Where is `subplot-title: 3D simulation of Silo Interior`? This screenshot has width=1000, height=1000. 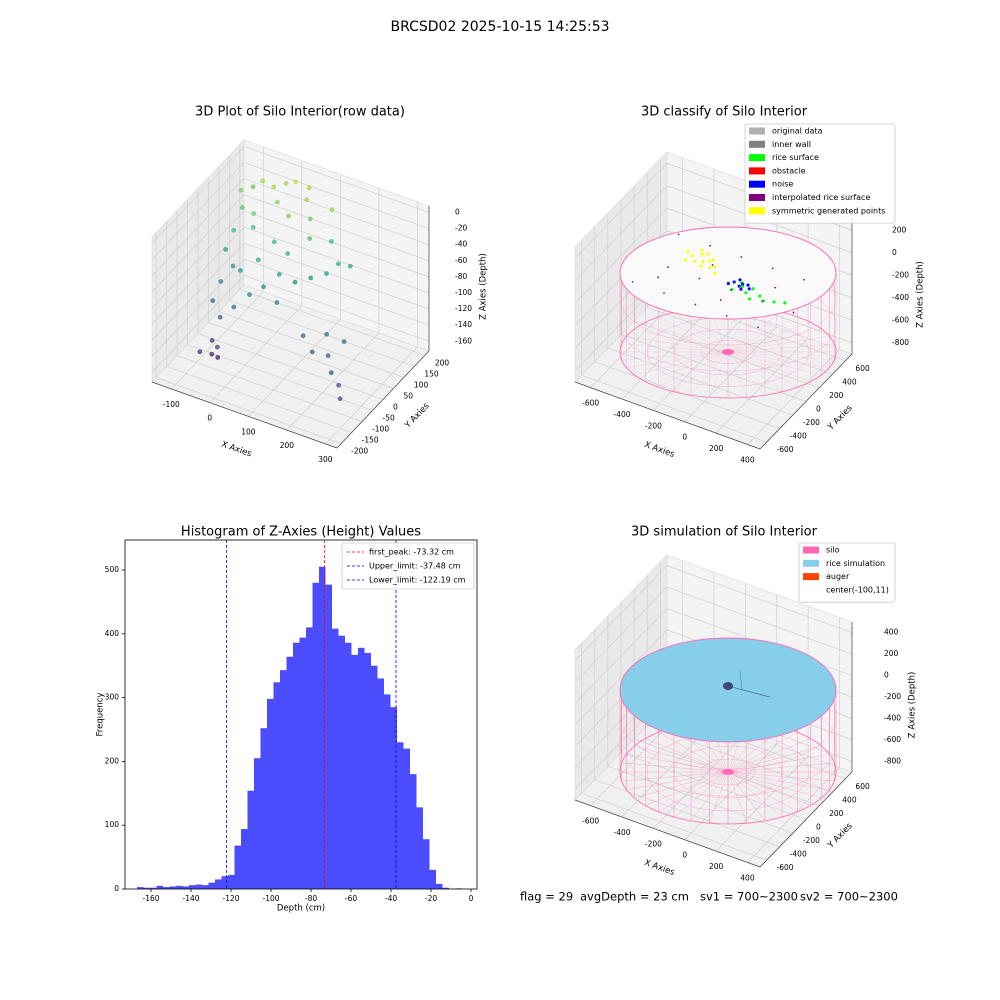
subplot-title: 3D simulation of Silo Interior is located at coordinates (724, 532).